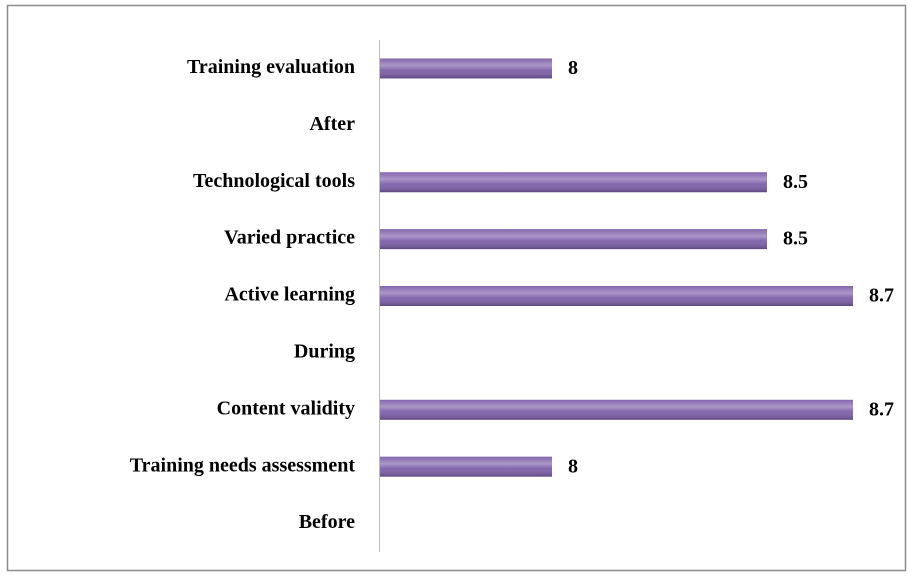  Describe the element at coordinates (289, 295) in the screenshot. I see `category-label: Active learning` at that location.